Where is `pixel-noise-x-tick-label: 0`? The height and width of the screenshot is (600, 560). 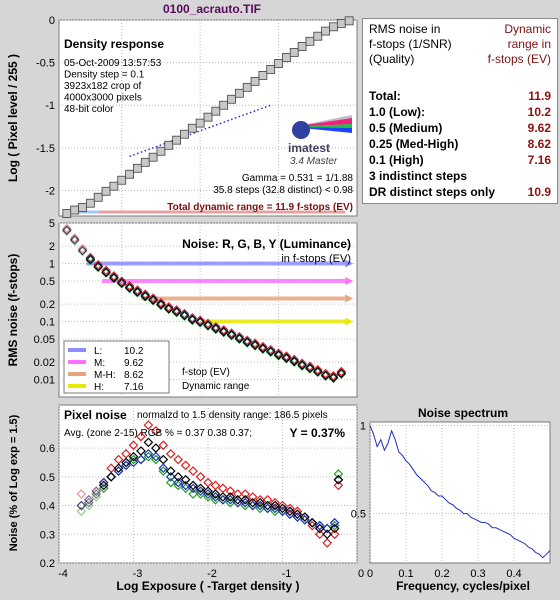 pixel-noise-x-tick-label: 0 is located at coordinates (361, 574).